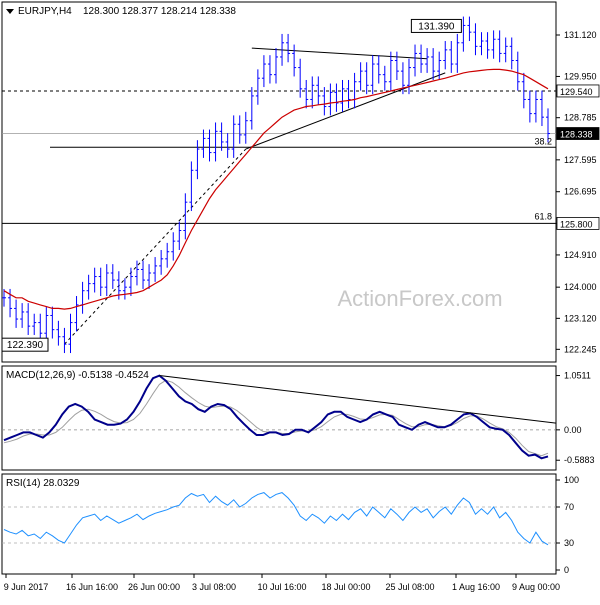 This screenshot has width=600, height=605. Describe the element at coordinates (579, 460) in the screenshot. I see `macd-y-tick-label: -0.5883` at that location.